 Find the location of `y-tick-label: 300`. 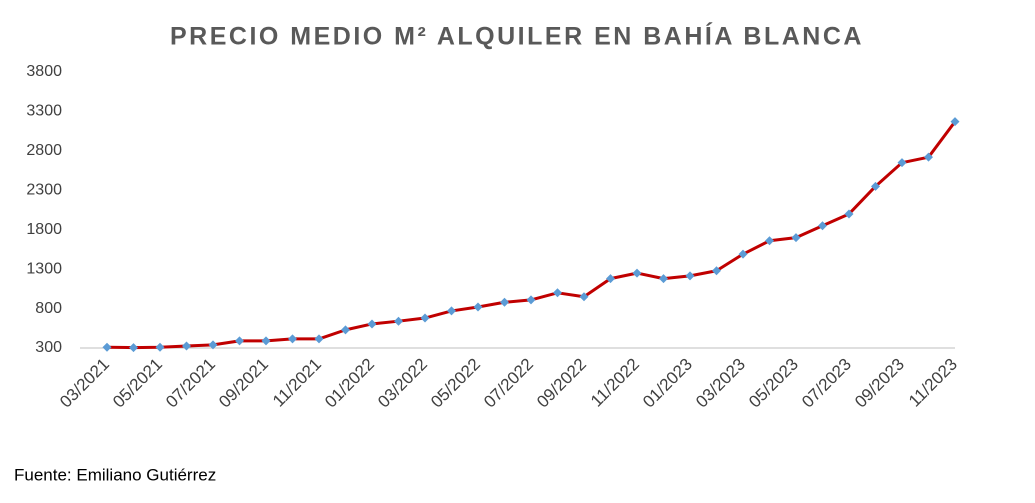

y-tick-label: 300 is located at coordinates (48, 347).